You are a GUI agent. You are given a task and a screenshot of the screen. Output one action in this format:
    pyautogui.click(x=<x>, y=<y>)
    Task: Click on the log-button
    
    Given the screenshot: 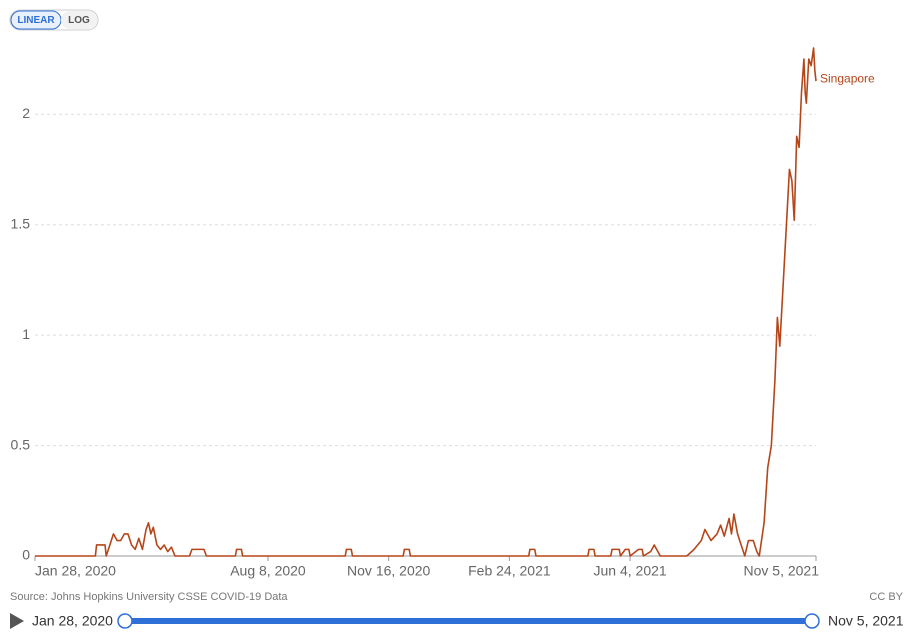 What is the action you would take?
    pyautogui.click(x=79, y=20)
    